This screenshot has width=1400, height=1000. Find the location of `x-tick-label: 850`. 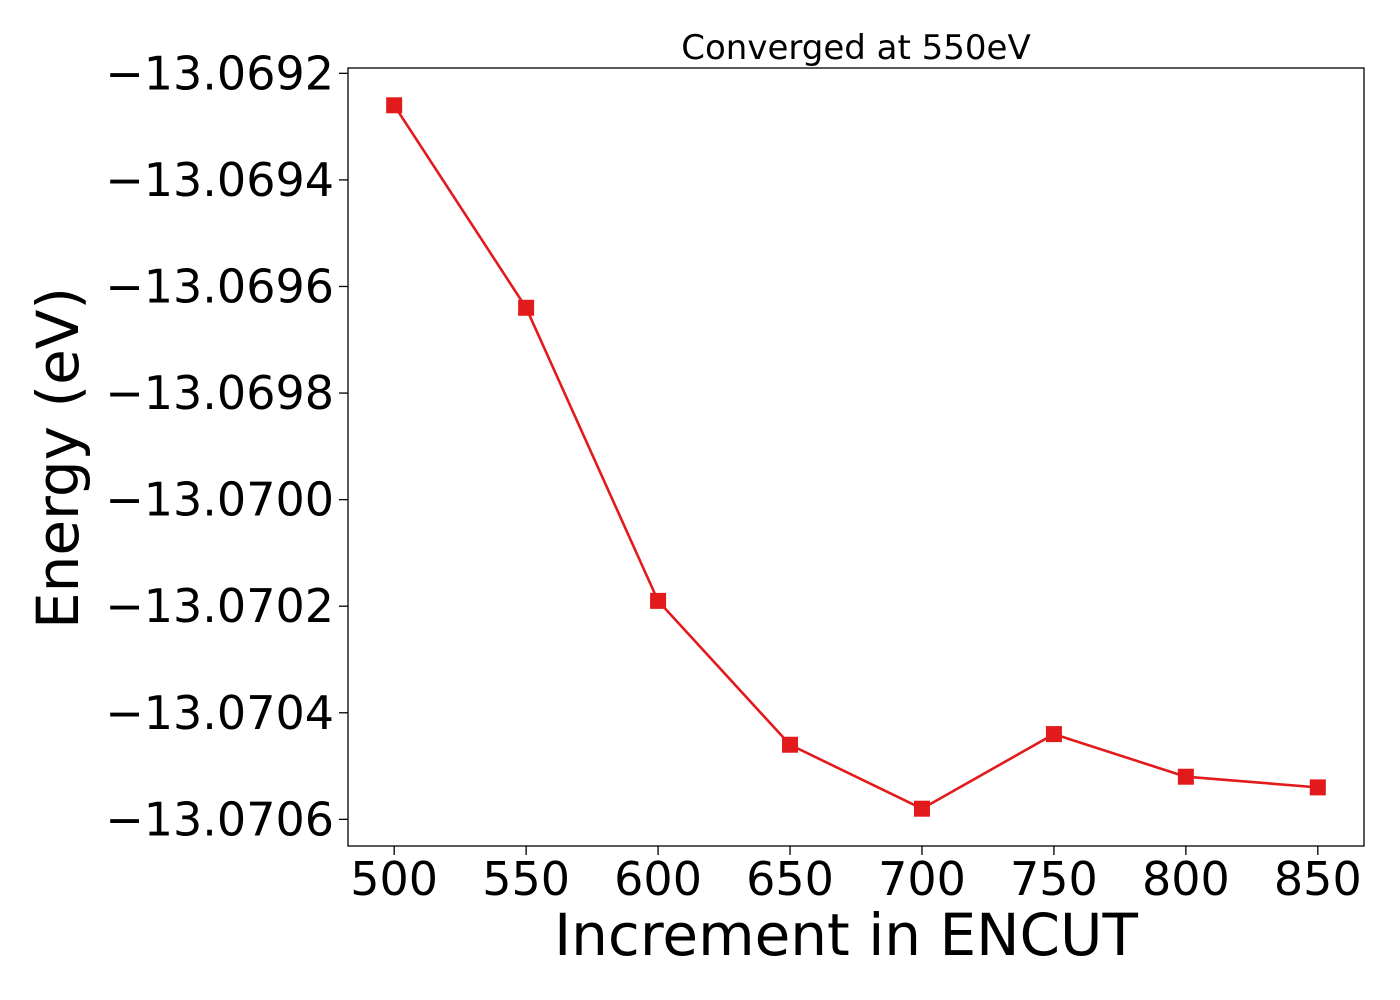

x-tick-label: 850 is located at coordinates (1318, 879).